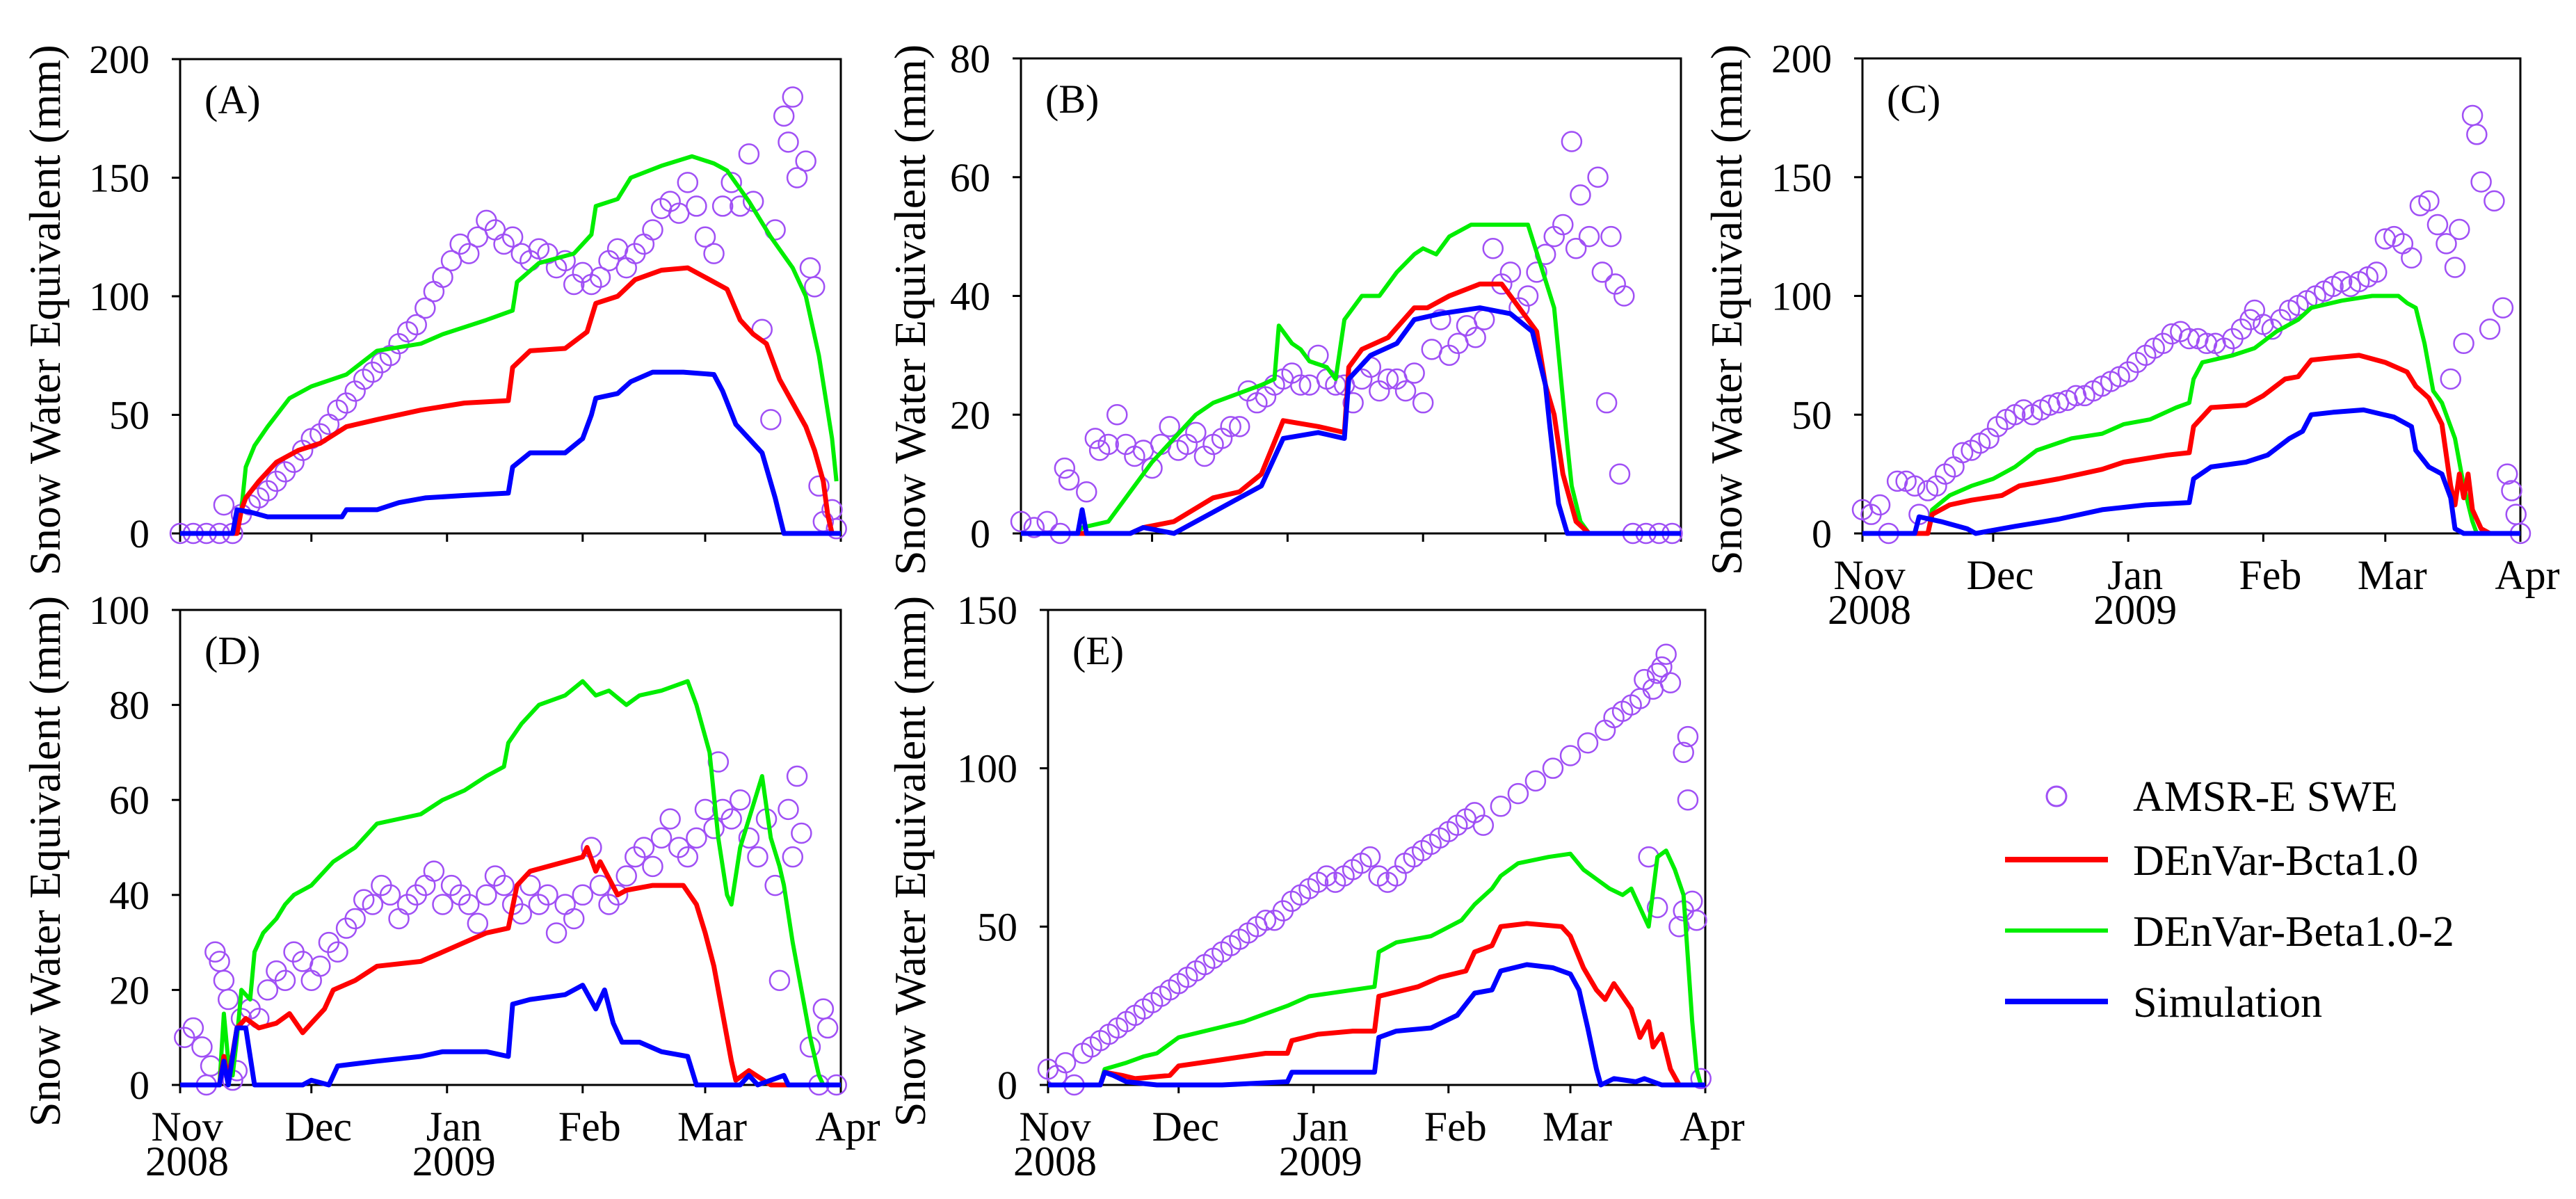  Describe the element at coordinates (187, 1127) in the screenshot. I see `x-tick-label: Nov` at that location.